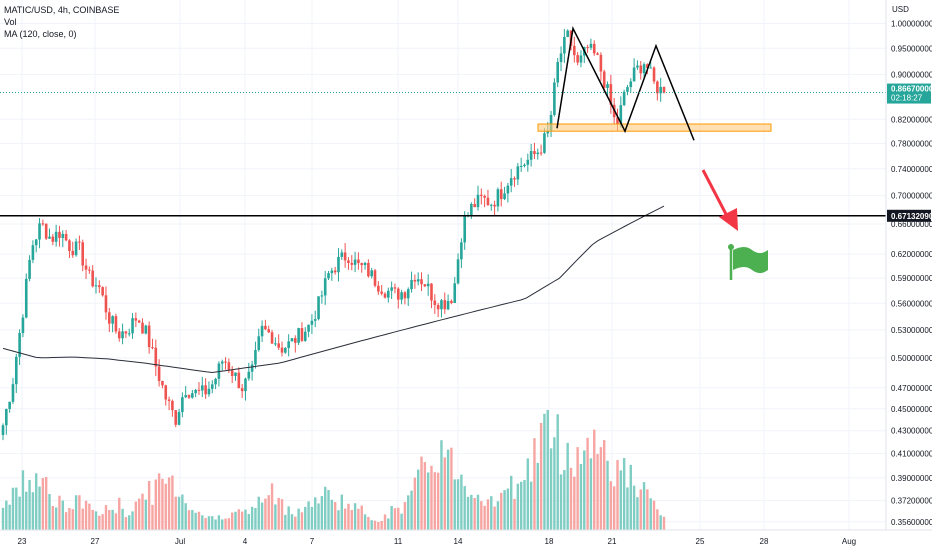 The image size is (932, 555). Describe the element at coordinates (731, 247) in the screenshot. I see `flag-pole-top` at that location.